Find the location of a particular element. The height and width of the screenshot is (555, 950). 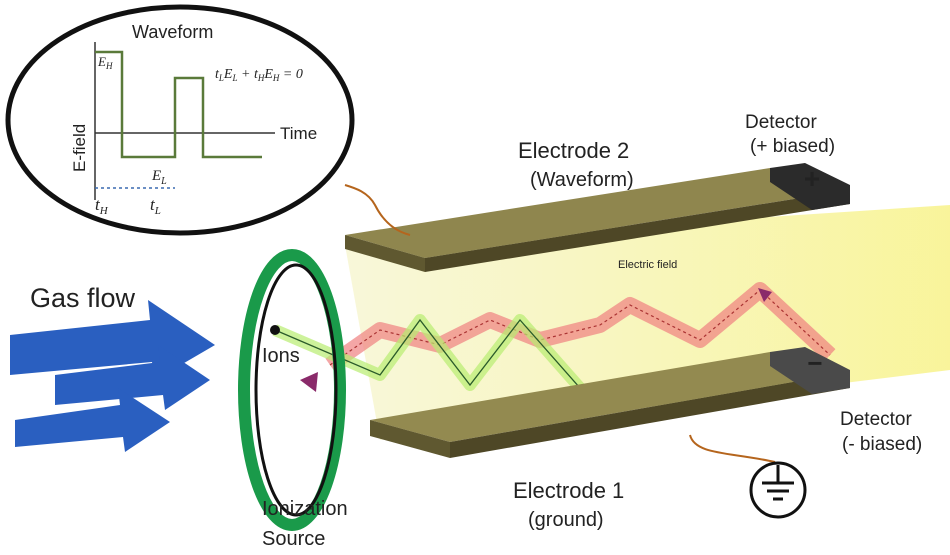

high-time: tH is located at coordinates (102, 206).